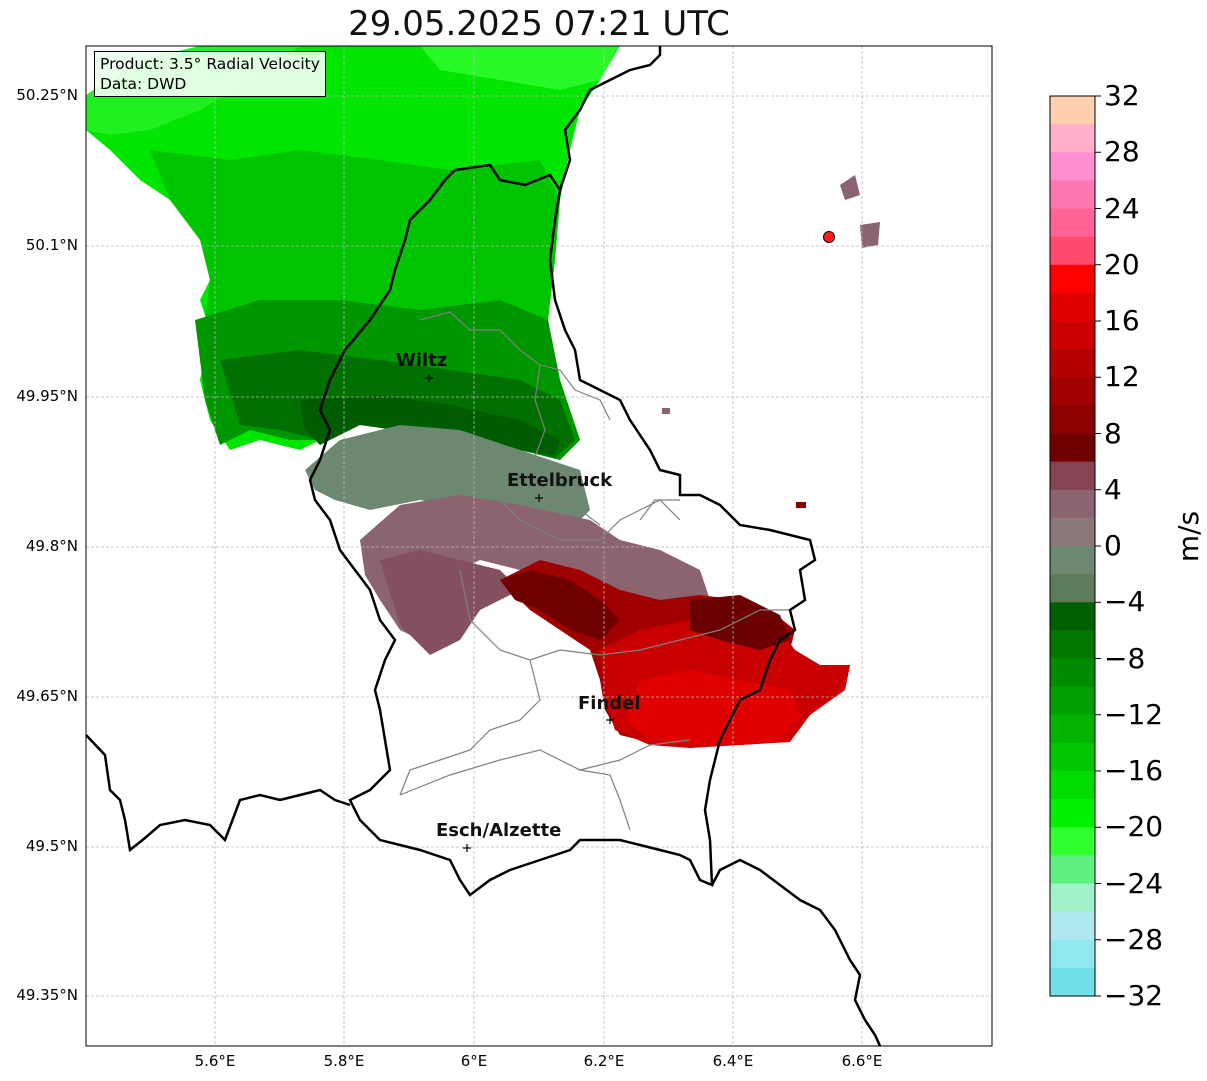 The height and width of the screenshot is (1081, 1207). What do you see at coordinates (1122, 95) in the screenshot?
I see `colorbar-tick-label: 32` at bounding box center [1122, 95].